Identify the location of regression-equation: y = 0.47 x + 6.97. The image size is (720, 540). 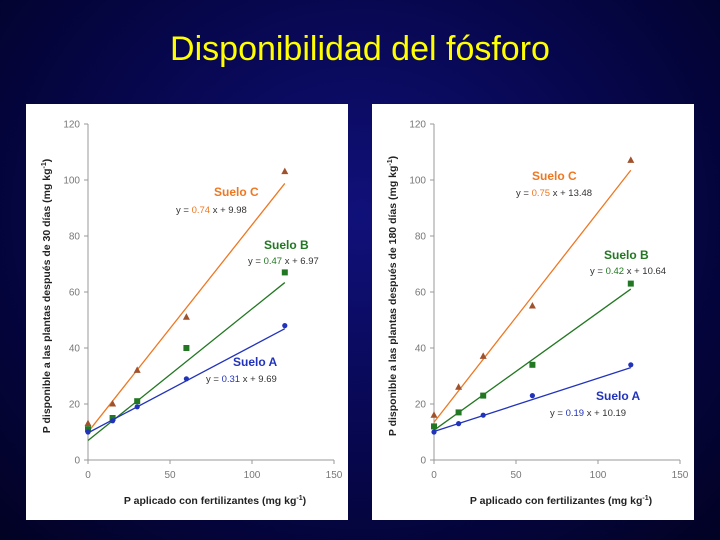
(283, 261).